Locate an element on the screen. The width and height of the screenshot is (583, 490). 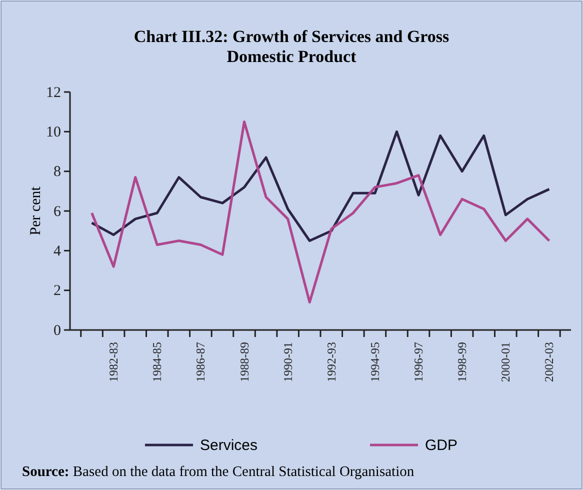
y-tick-label: 10 is located at coordinates (53, 132).